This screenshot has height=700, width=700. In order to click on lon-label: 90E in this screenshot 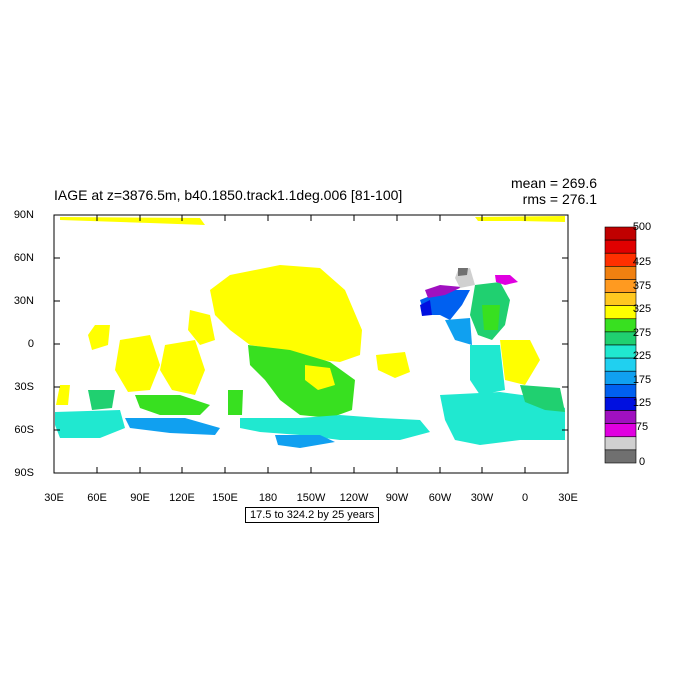, I will do `click(140, 498)`.